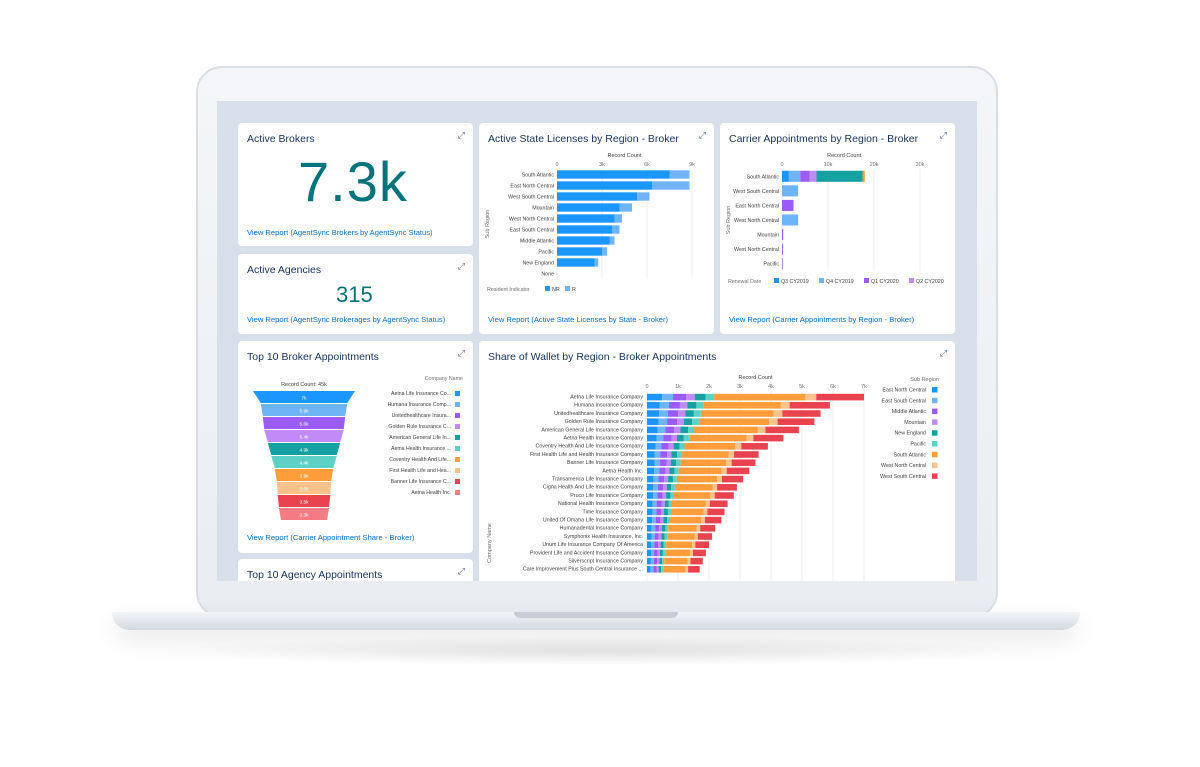 The image size is (1200, 767). I want to click on category-label: Silverscript Insurance Company, so click(605, 562).